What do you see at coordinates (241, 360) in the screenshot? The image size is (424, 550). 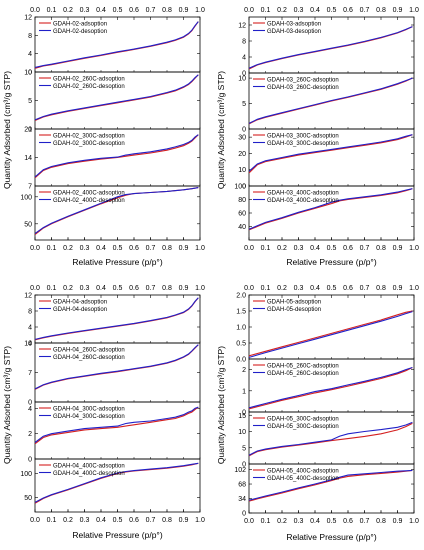 I see `y-tick-label: 0.0` at bounding box center [241, 360].